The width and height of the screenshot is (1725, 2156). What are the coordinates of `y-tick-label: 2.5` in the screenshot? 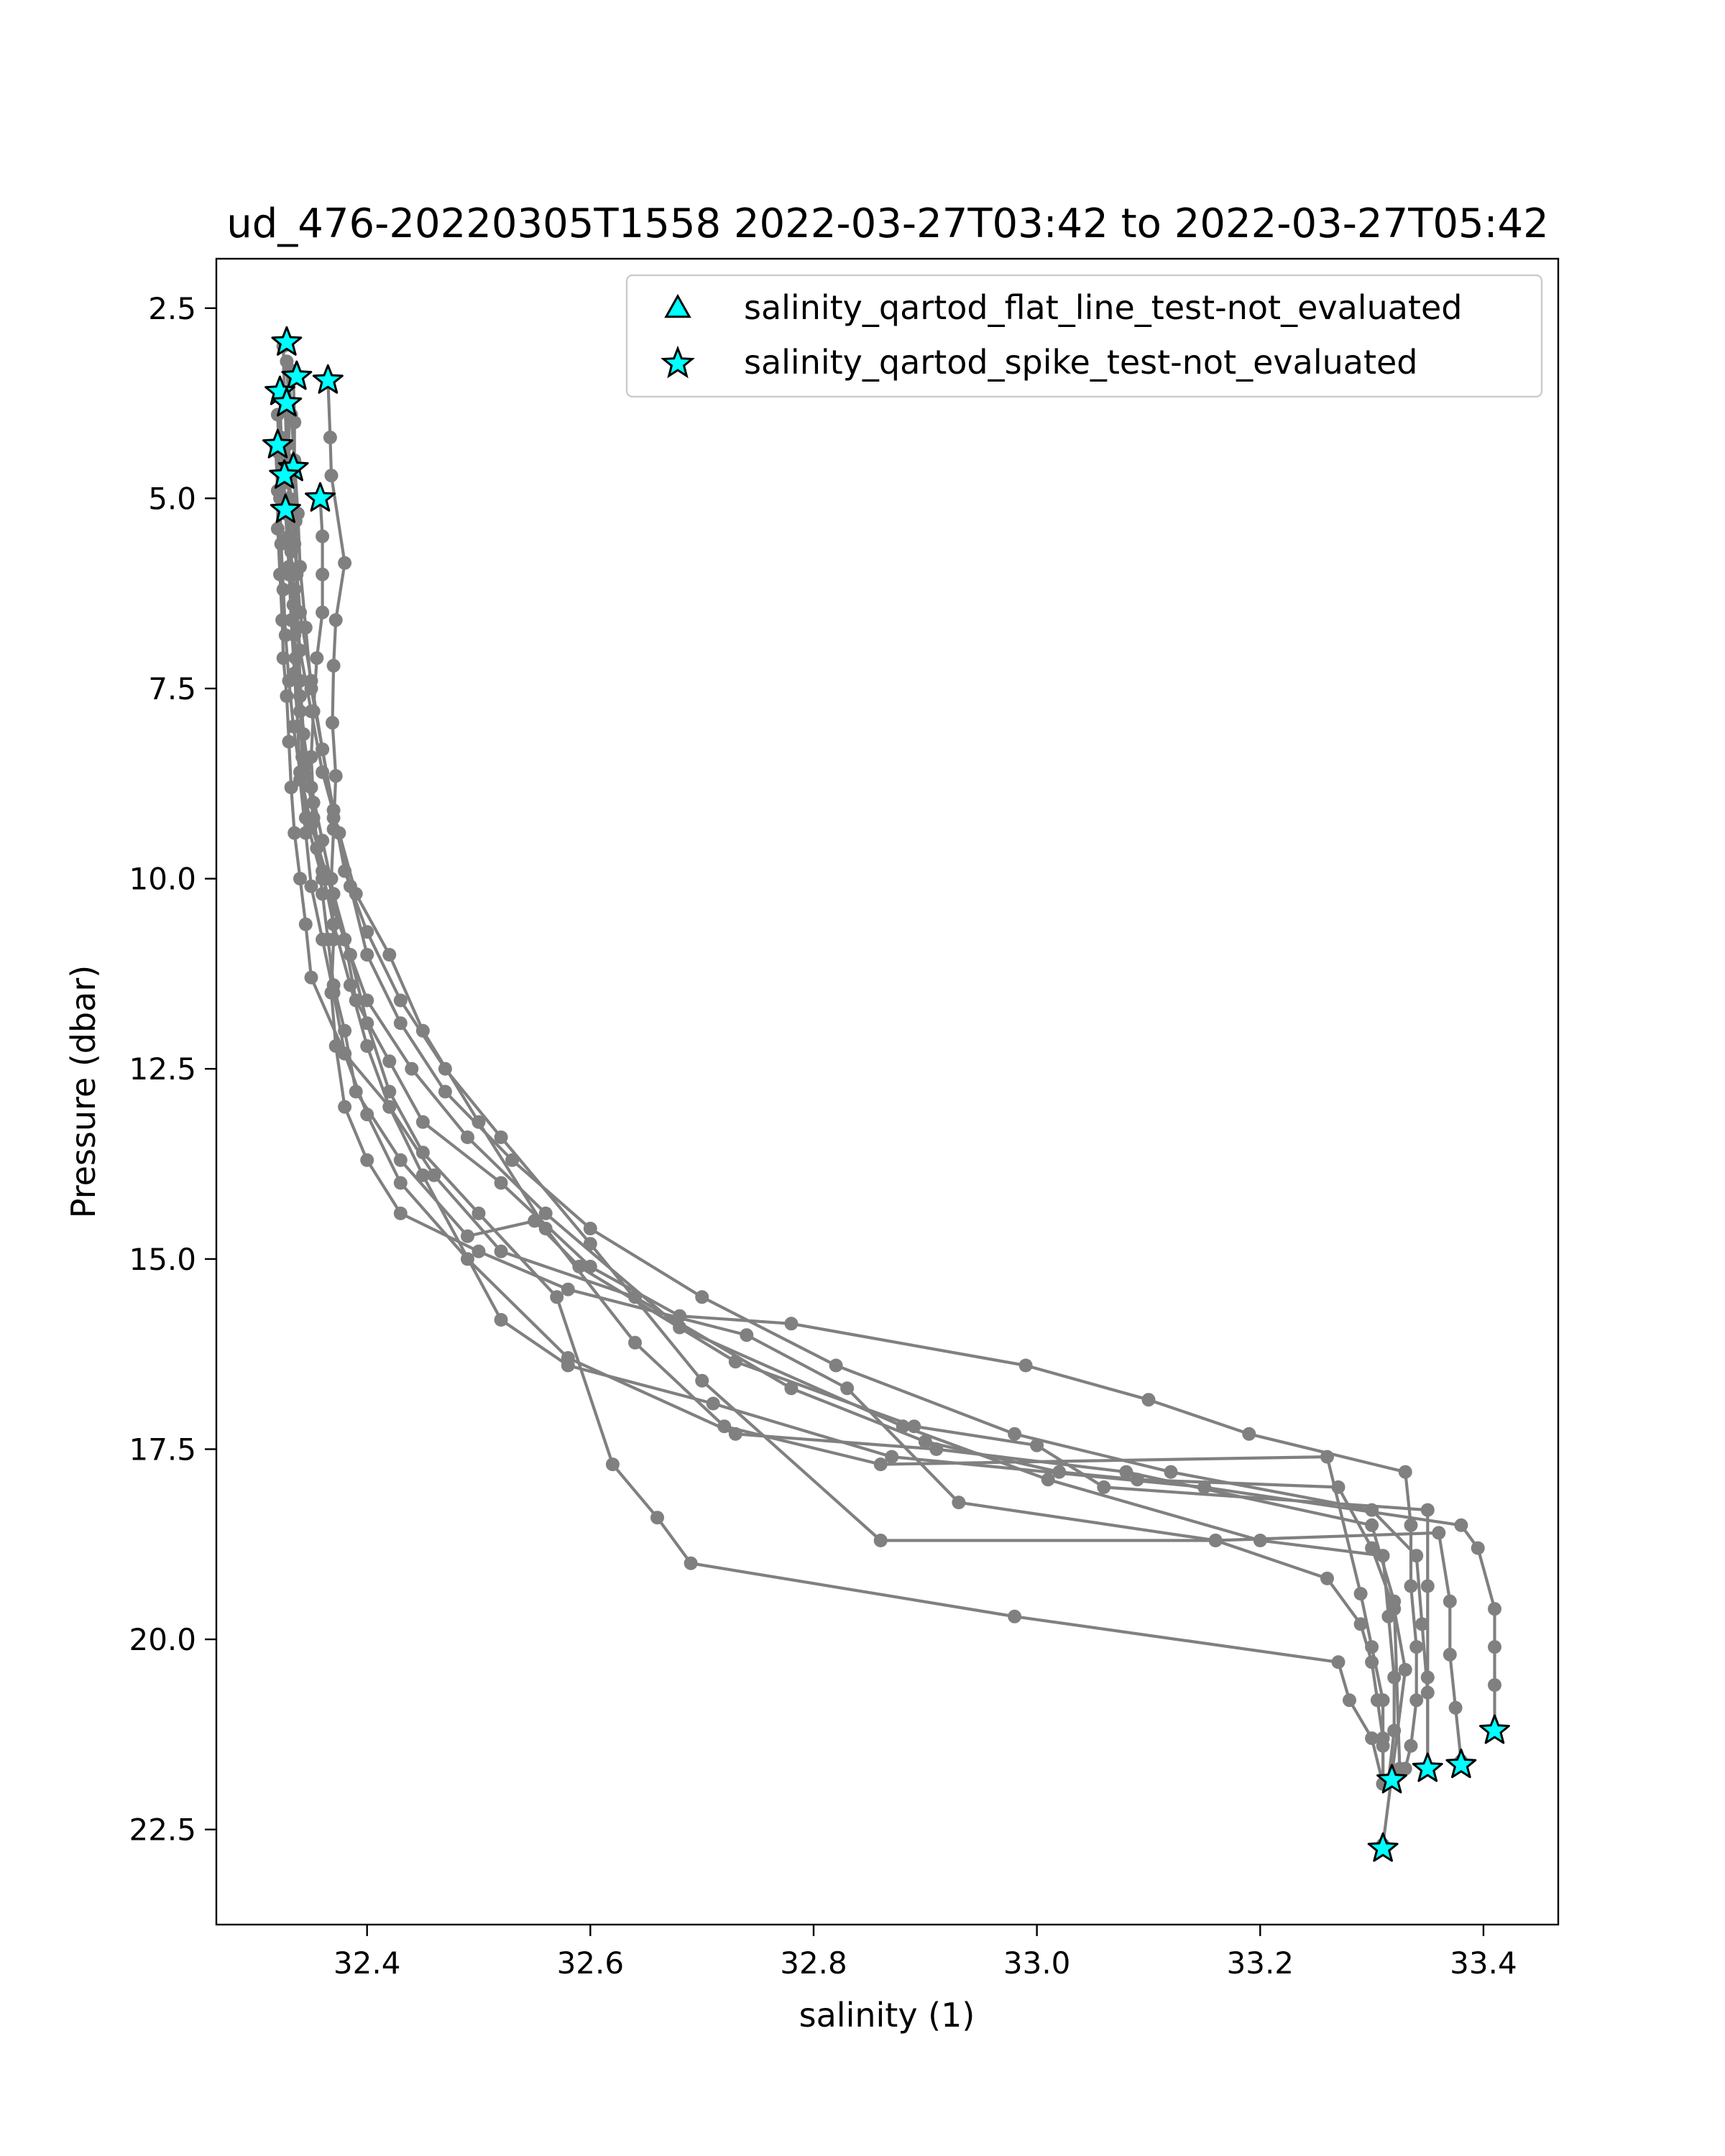 It's located at (172, 308).